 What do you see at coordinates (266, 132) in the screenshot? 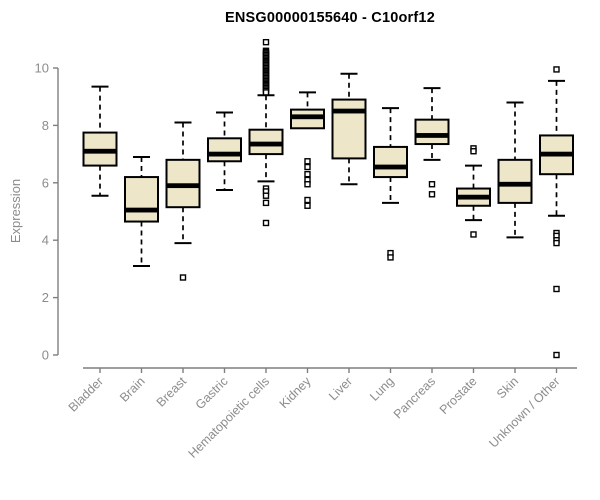
I see `box-hematopoietic-cells` at bounding box center [266, 132].